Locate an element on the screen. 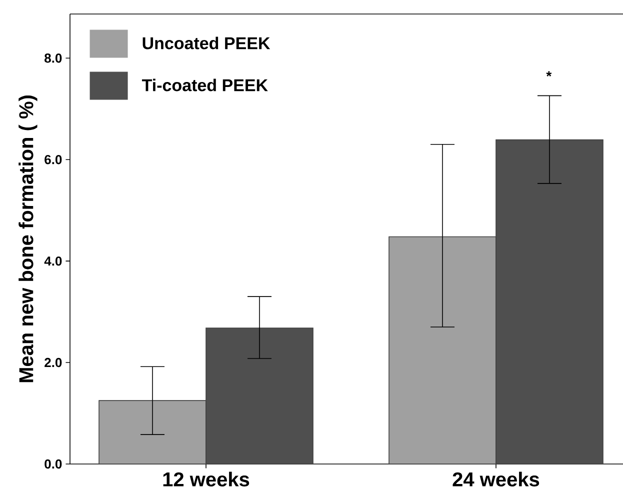  y-tick-label: 8.0 is located at coordinates (53, 58).